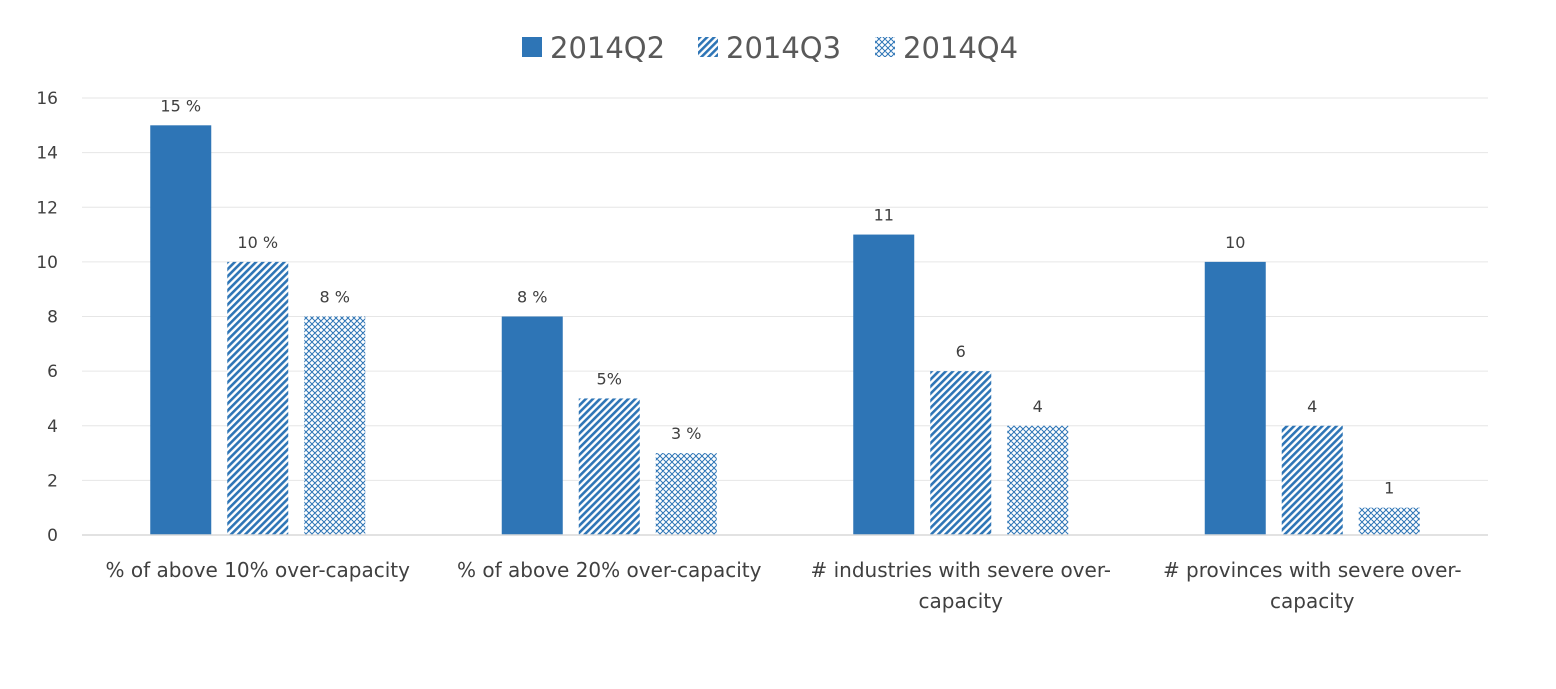 The width and height of the screenshot is (1556, 689). I want to click on data-label: 3 %, so click(686, 433).